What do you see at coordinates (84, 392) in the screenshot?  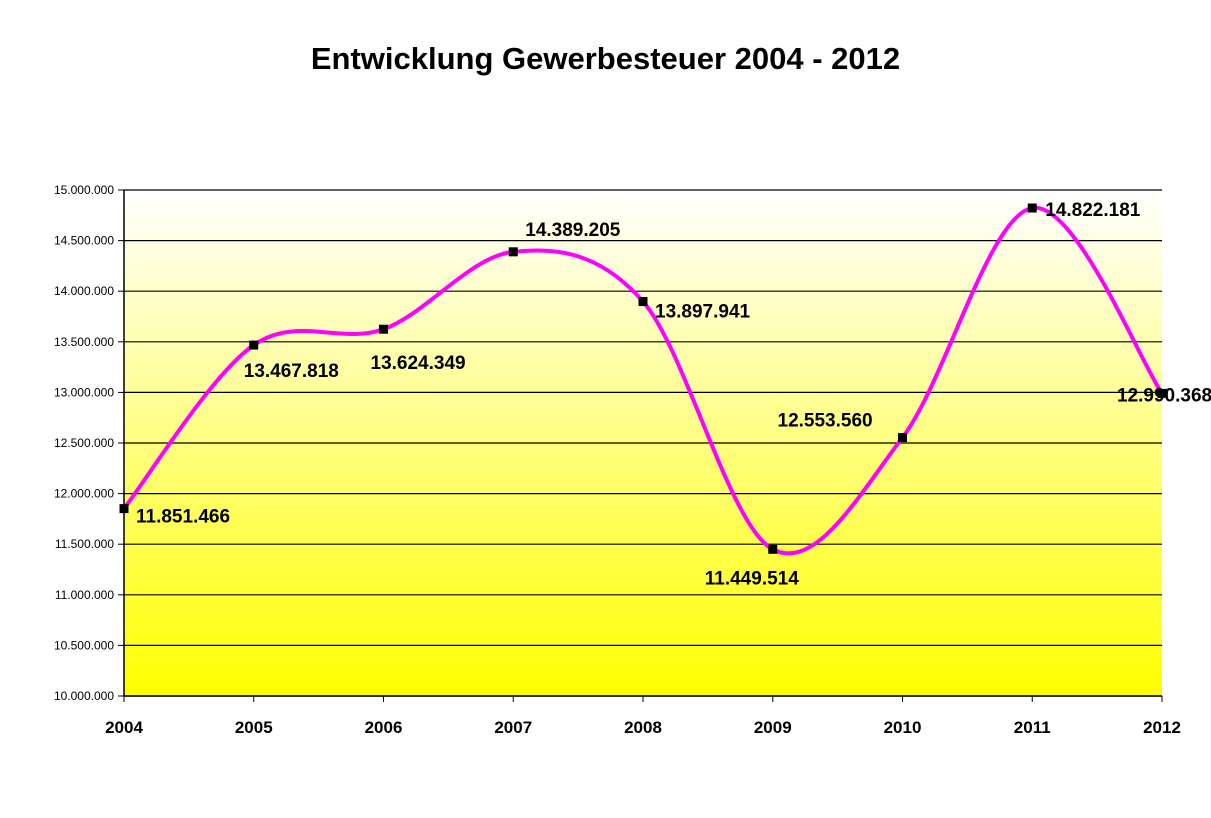 I see `y-tick-label: 13.000.000` at bounding box center [84, 392].